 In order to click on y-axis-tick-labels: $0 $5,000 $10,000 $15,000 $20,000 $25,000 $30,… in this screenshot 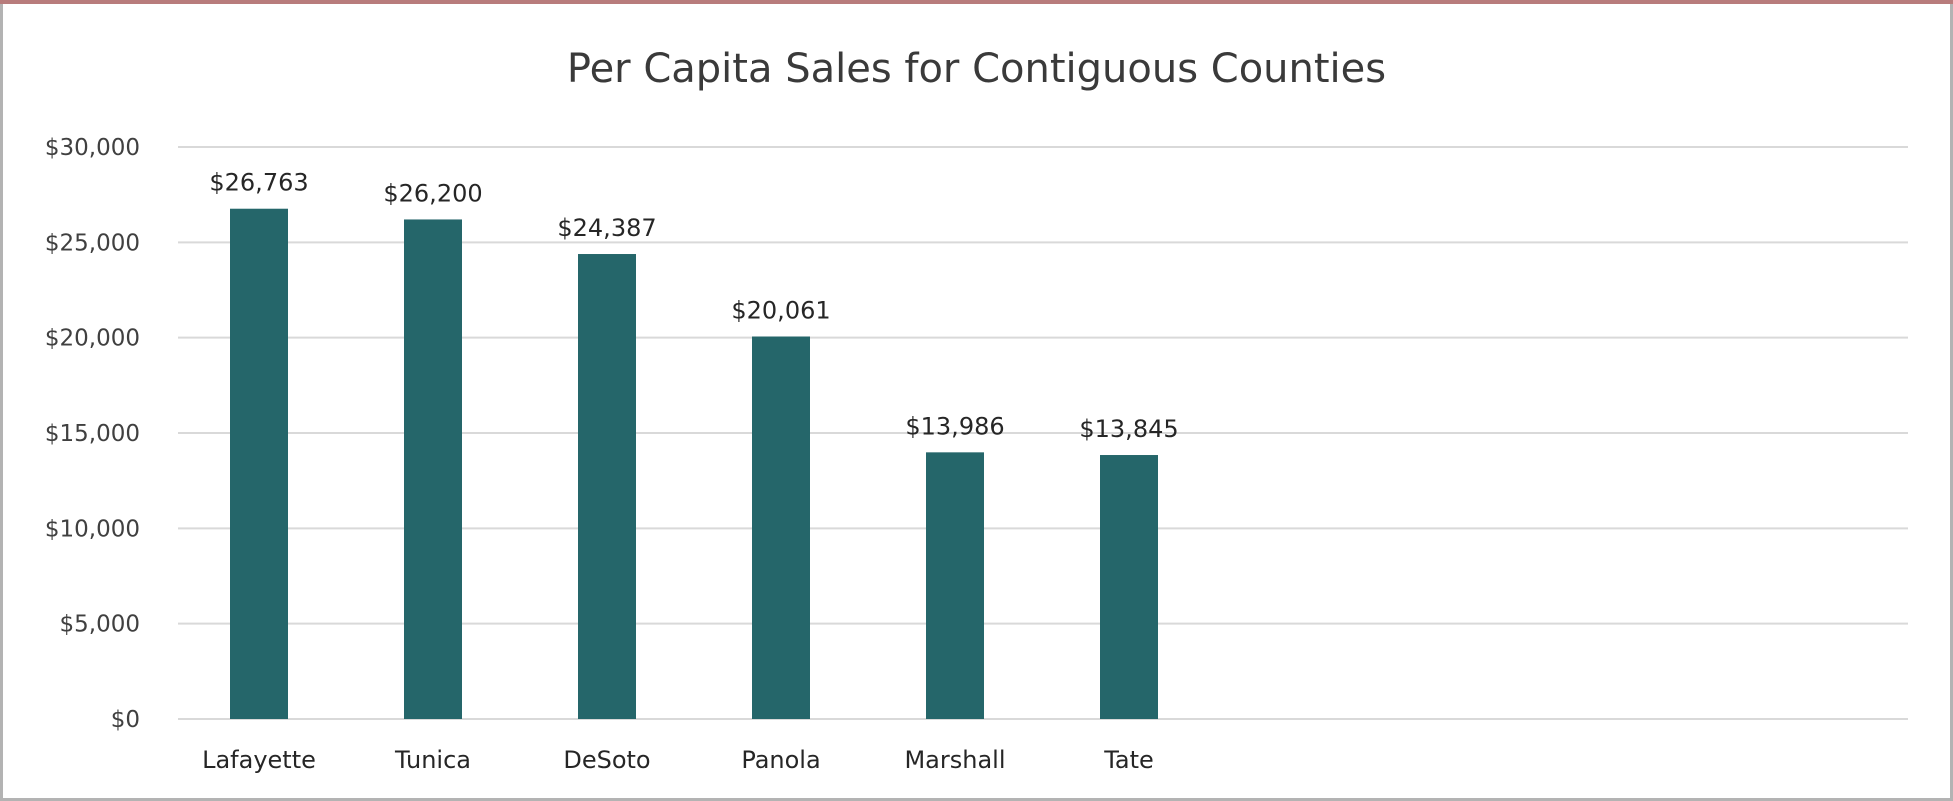, I will do `click(92, 434)`.